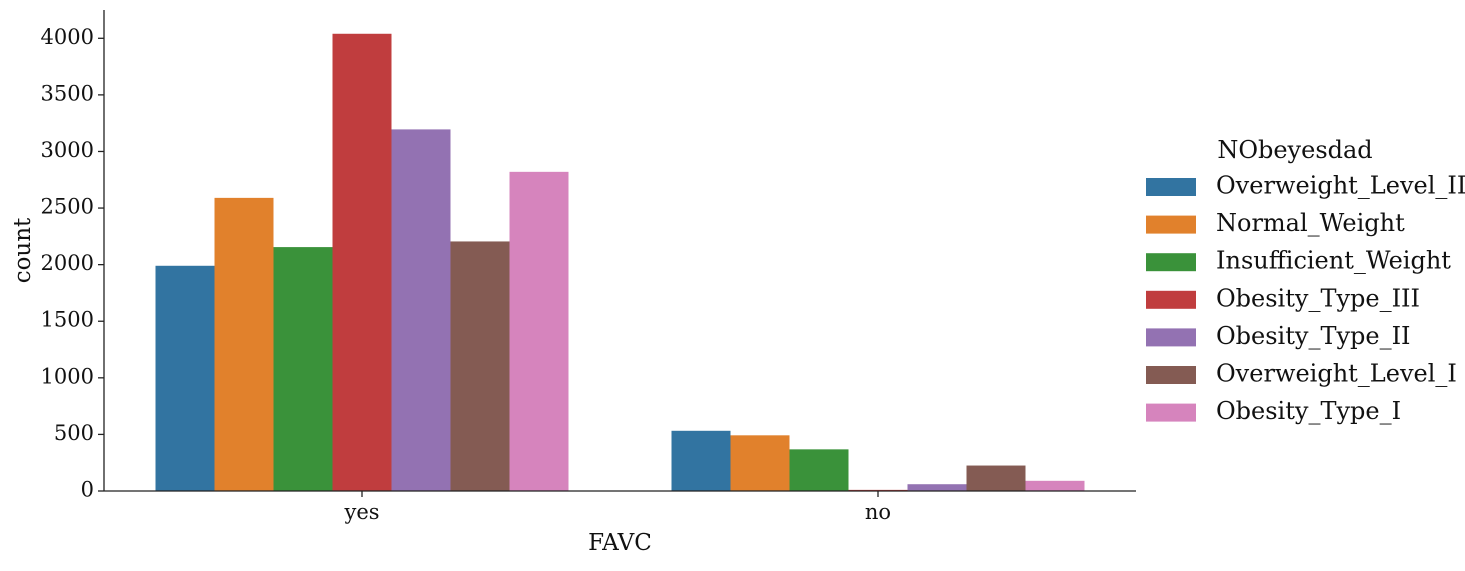 This screenshot has width=1465, height=571. I want to click on y-tick-label: 500, so click(74, 433).